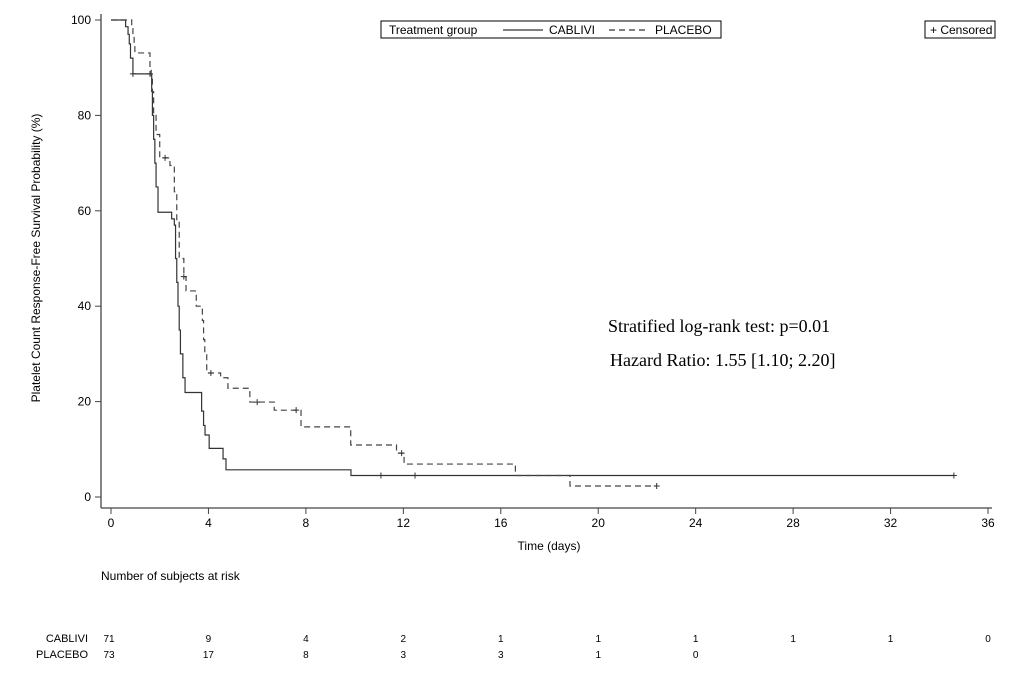 The height and width of the screenshot is (678, 1022). I want to click on x-tick-label: 12, so click(404, 523).